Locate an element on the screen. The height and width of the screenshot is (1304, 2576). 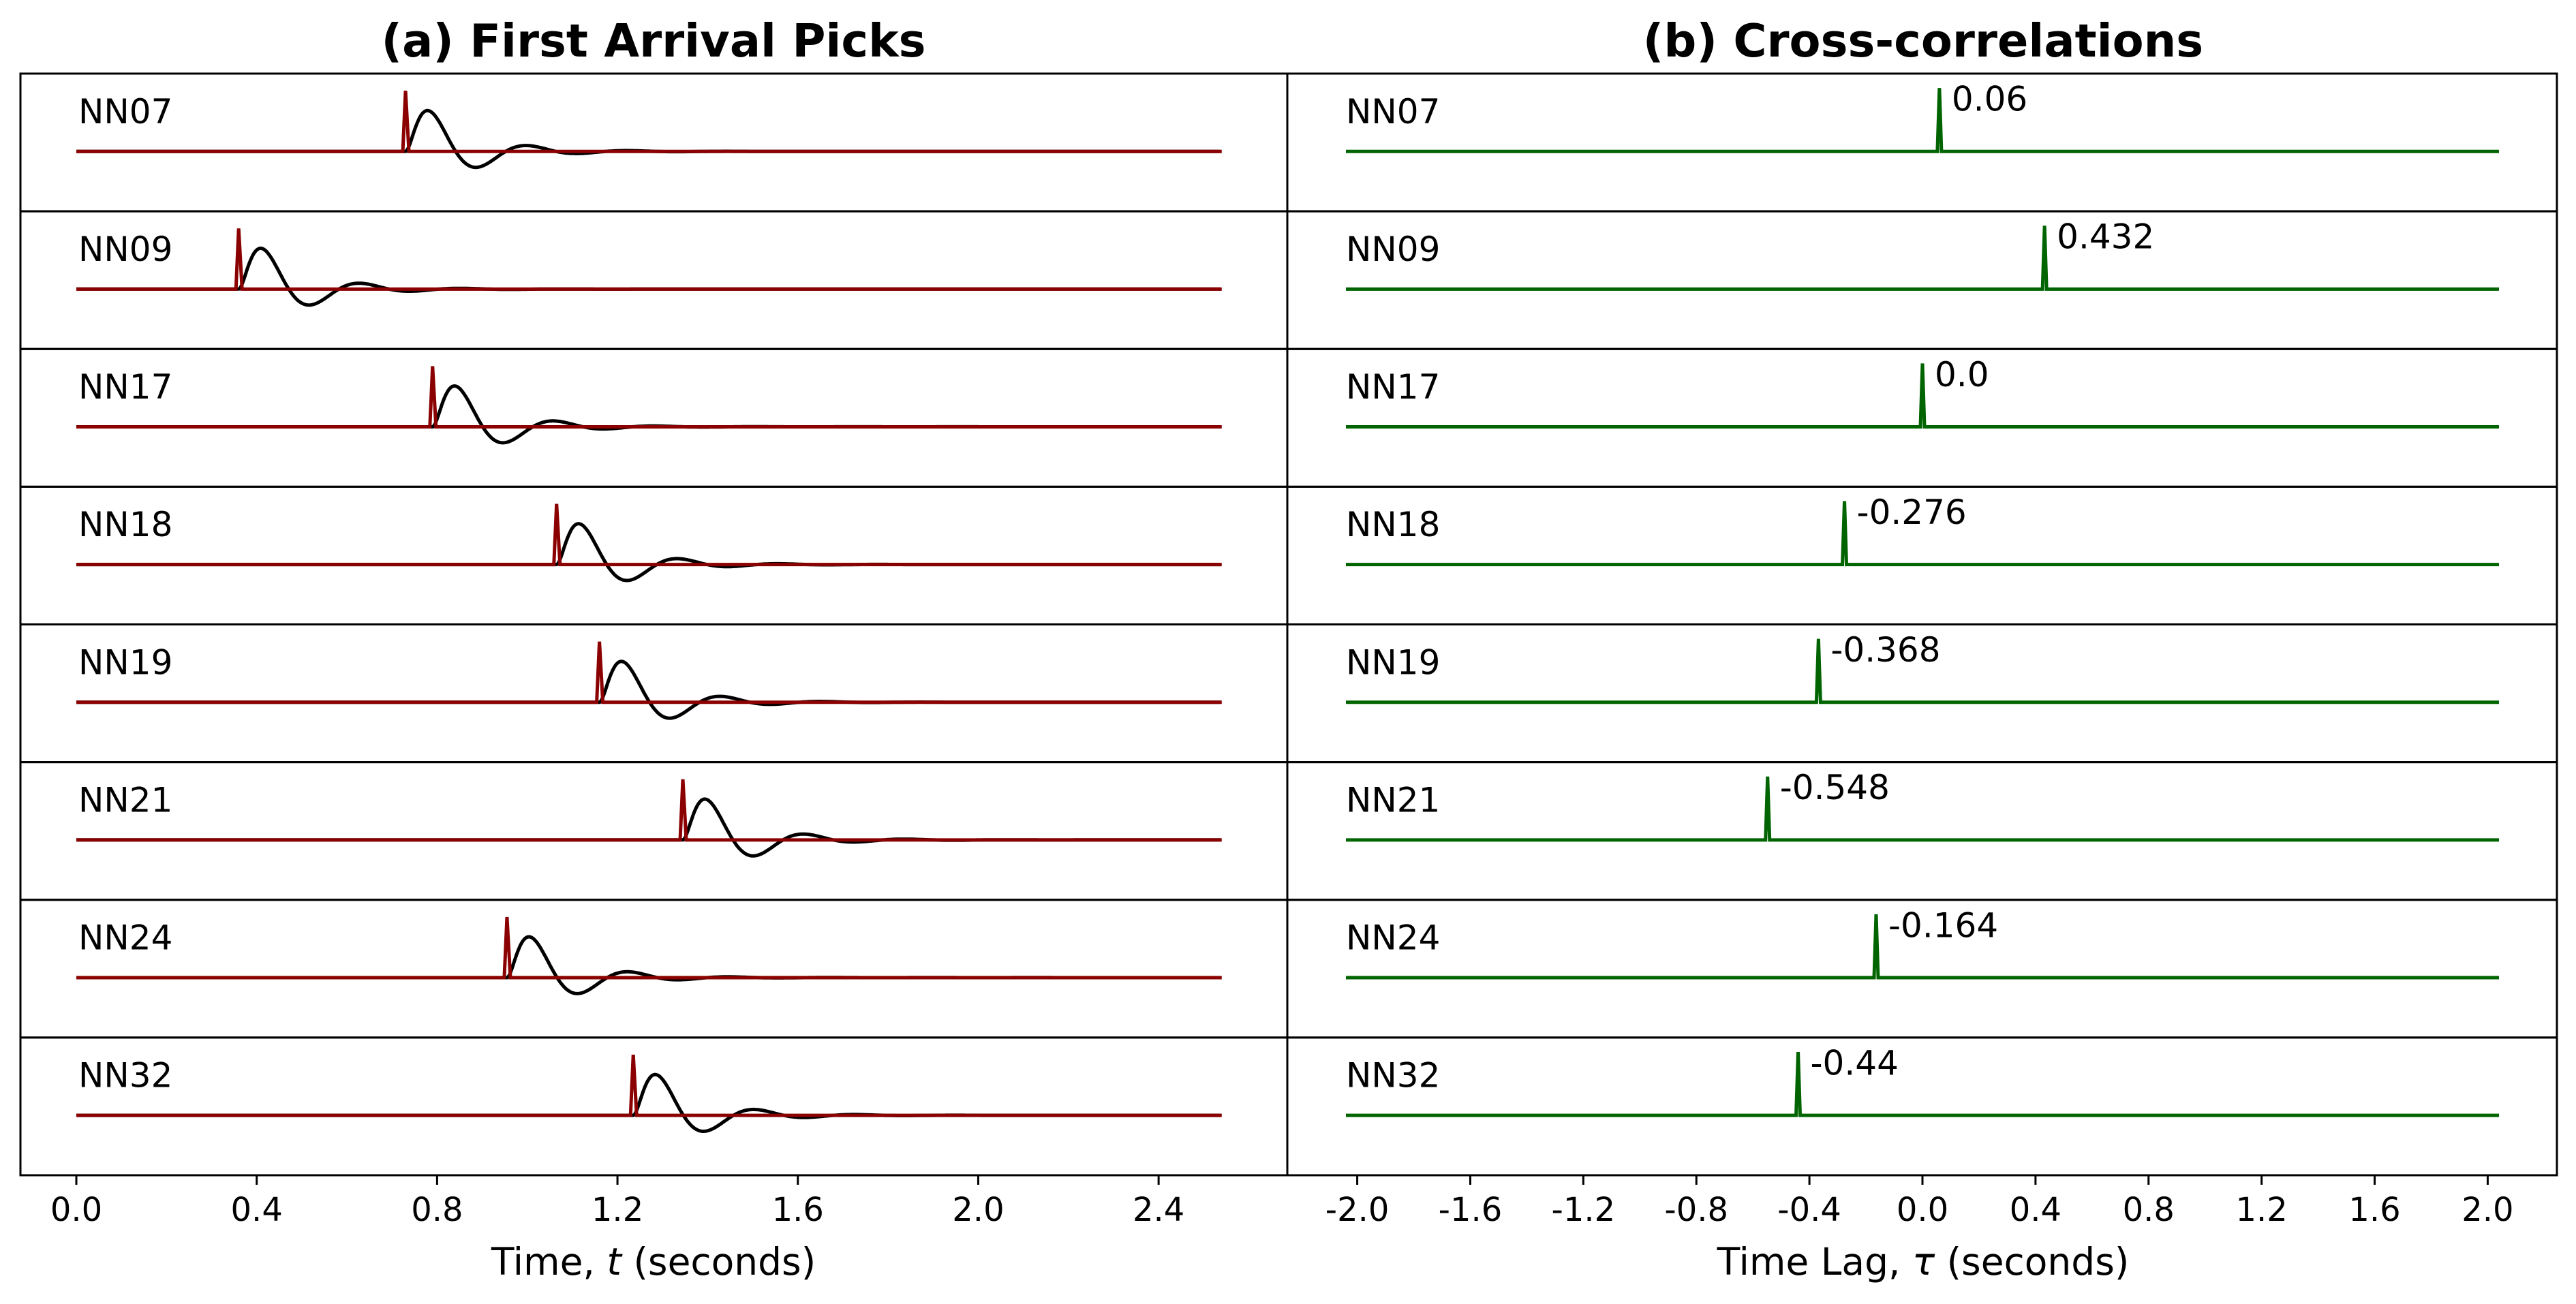
panel-a-x-tick-label: 1.2 is located at coordinates (617, 1210).